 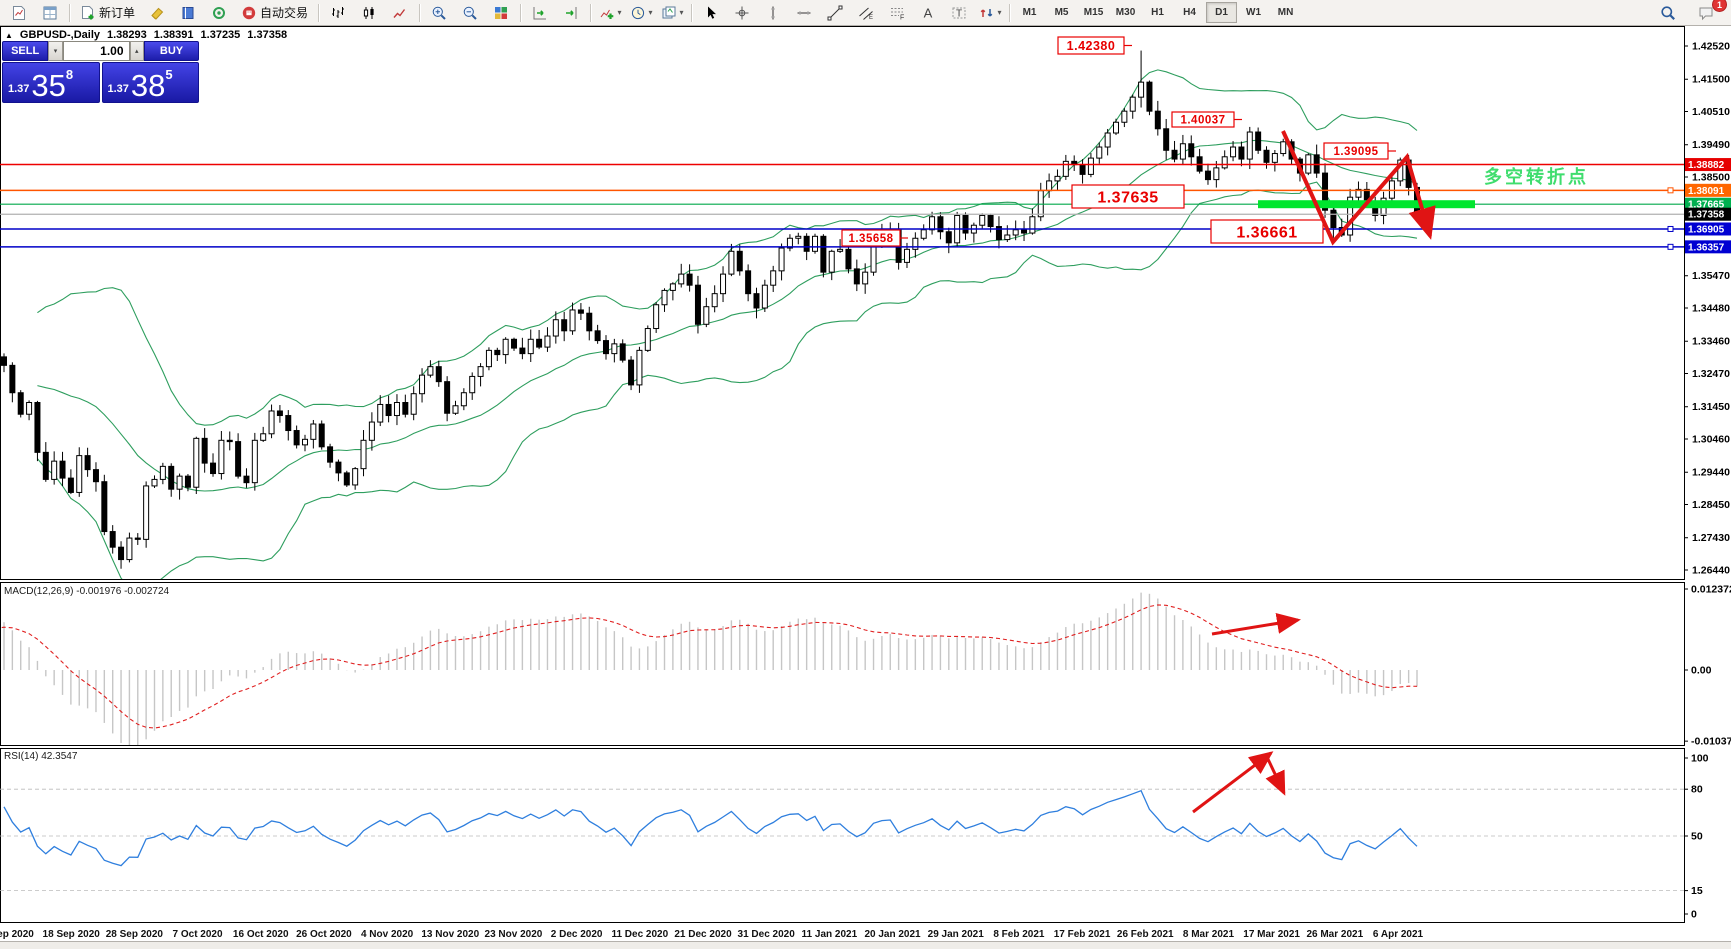 What do you see at coordinates (1061, 12) in the screenshot?
I see `timeframe-m5-button: M5` at bounding box center [1061, 12].